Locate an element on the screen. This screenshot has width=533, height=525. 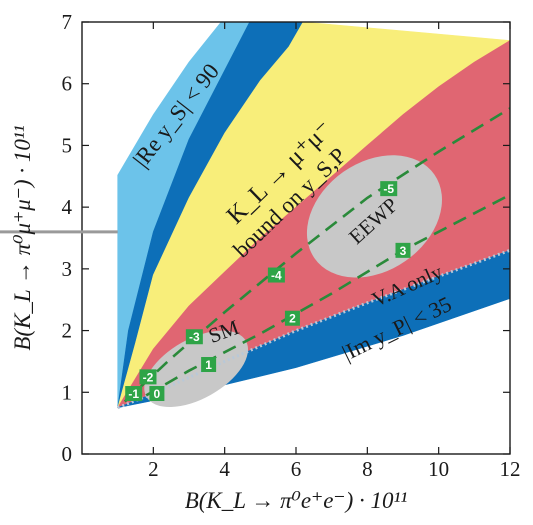
y-tick-label: 6 is located at coordinates (67, 84).